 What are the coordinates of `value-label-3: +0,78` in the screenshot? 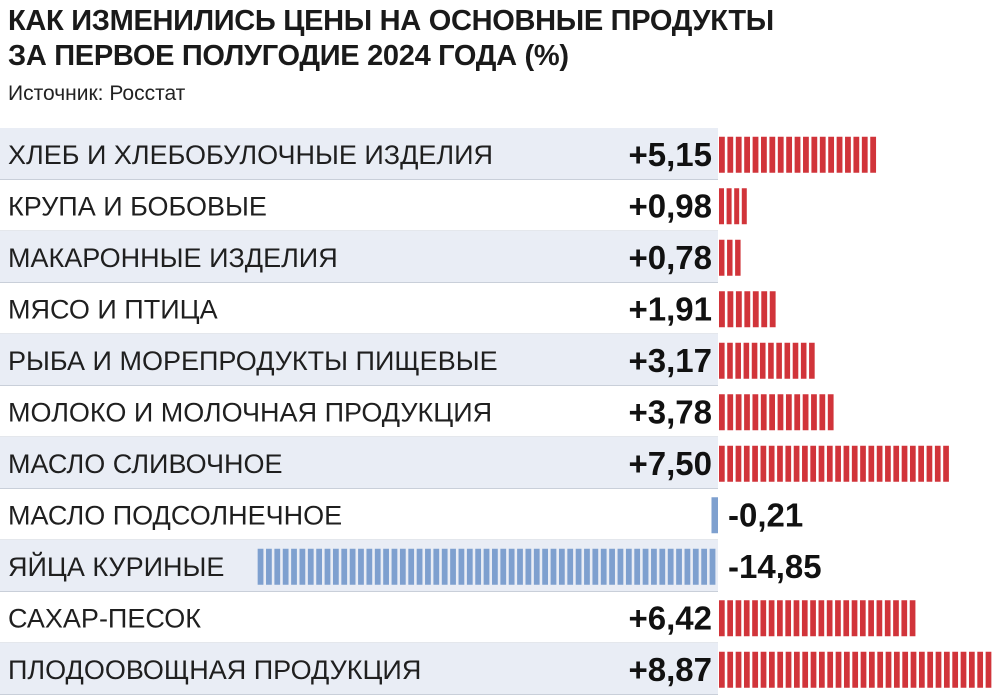 It's located at (671, 257).